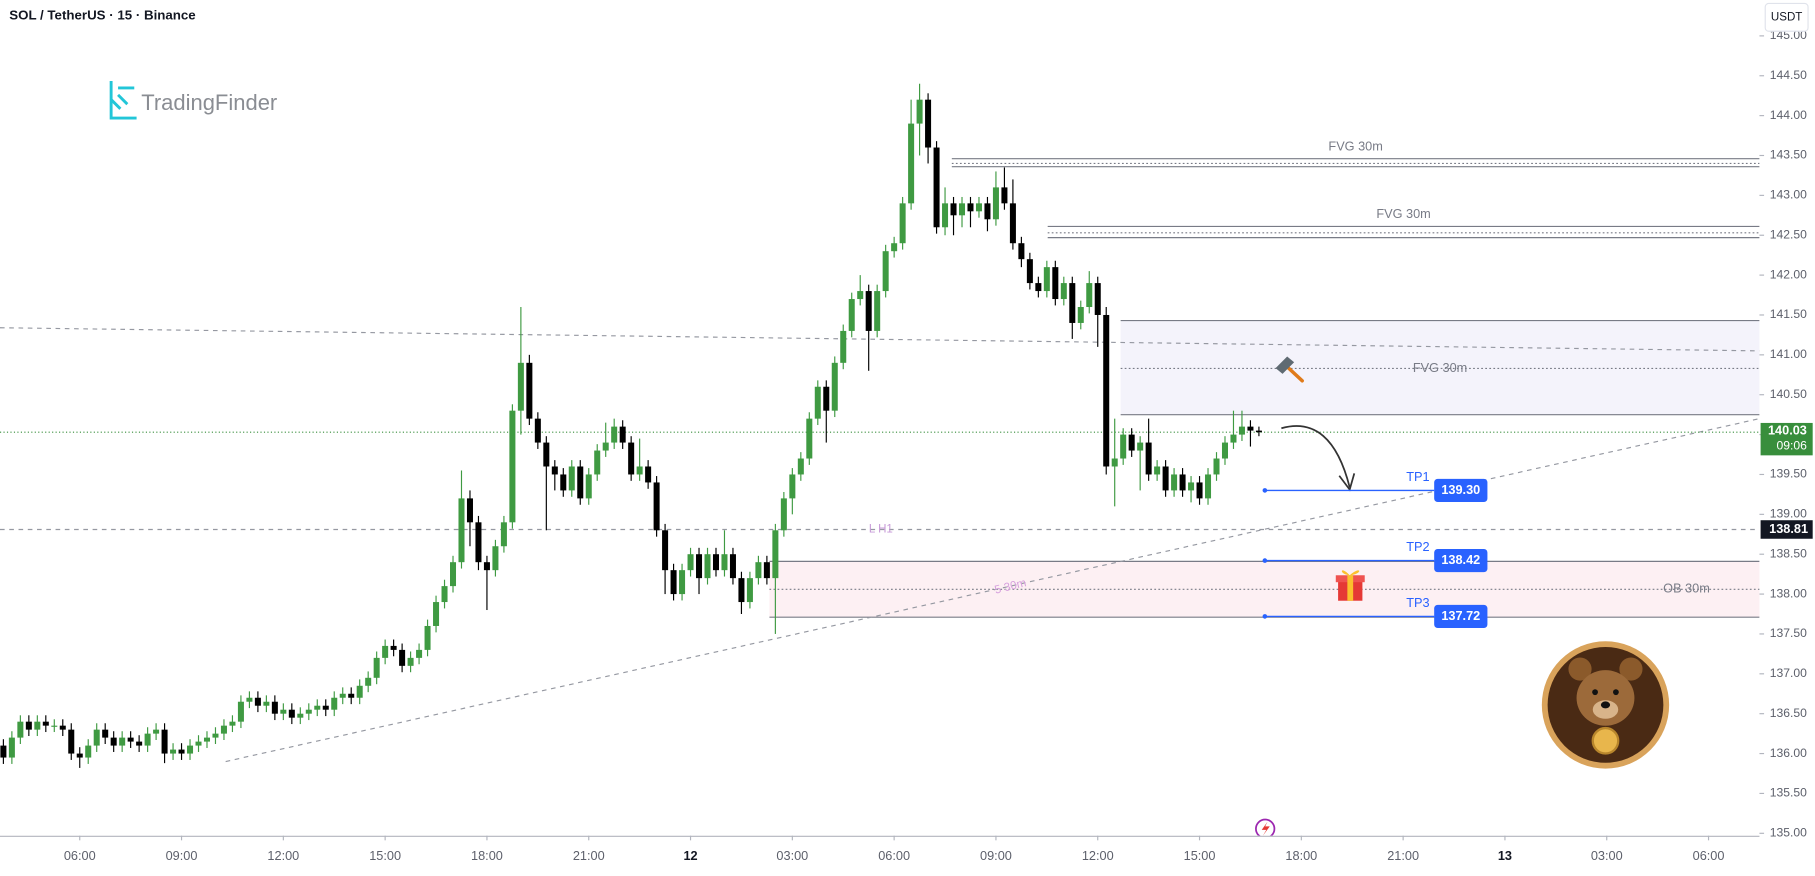 Image resolution: width=1815 pixels, height=876 pixels. I want to click on arrow, so click(1316, 456).